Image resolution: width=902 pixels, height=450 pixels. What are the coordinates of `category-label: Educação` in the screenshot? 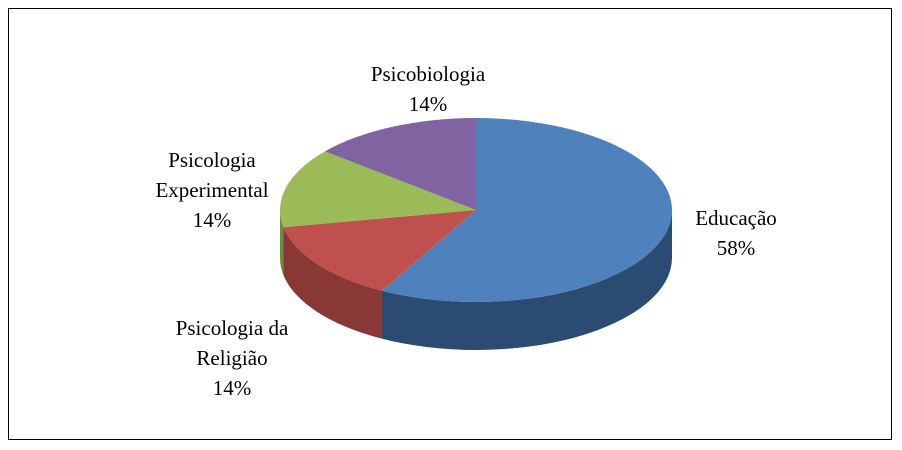 It's located at (736, 218).